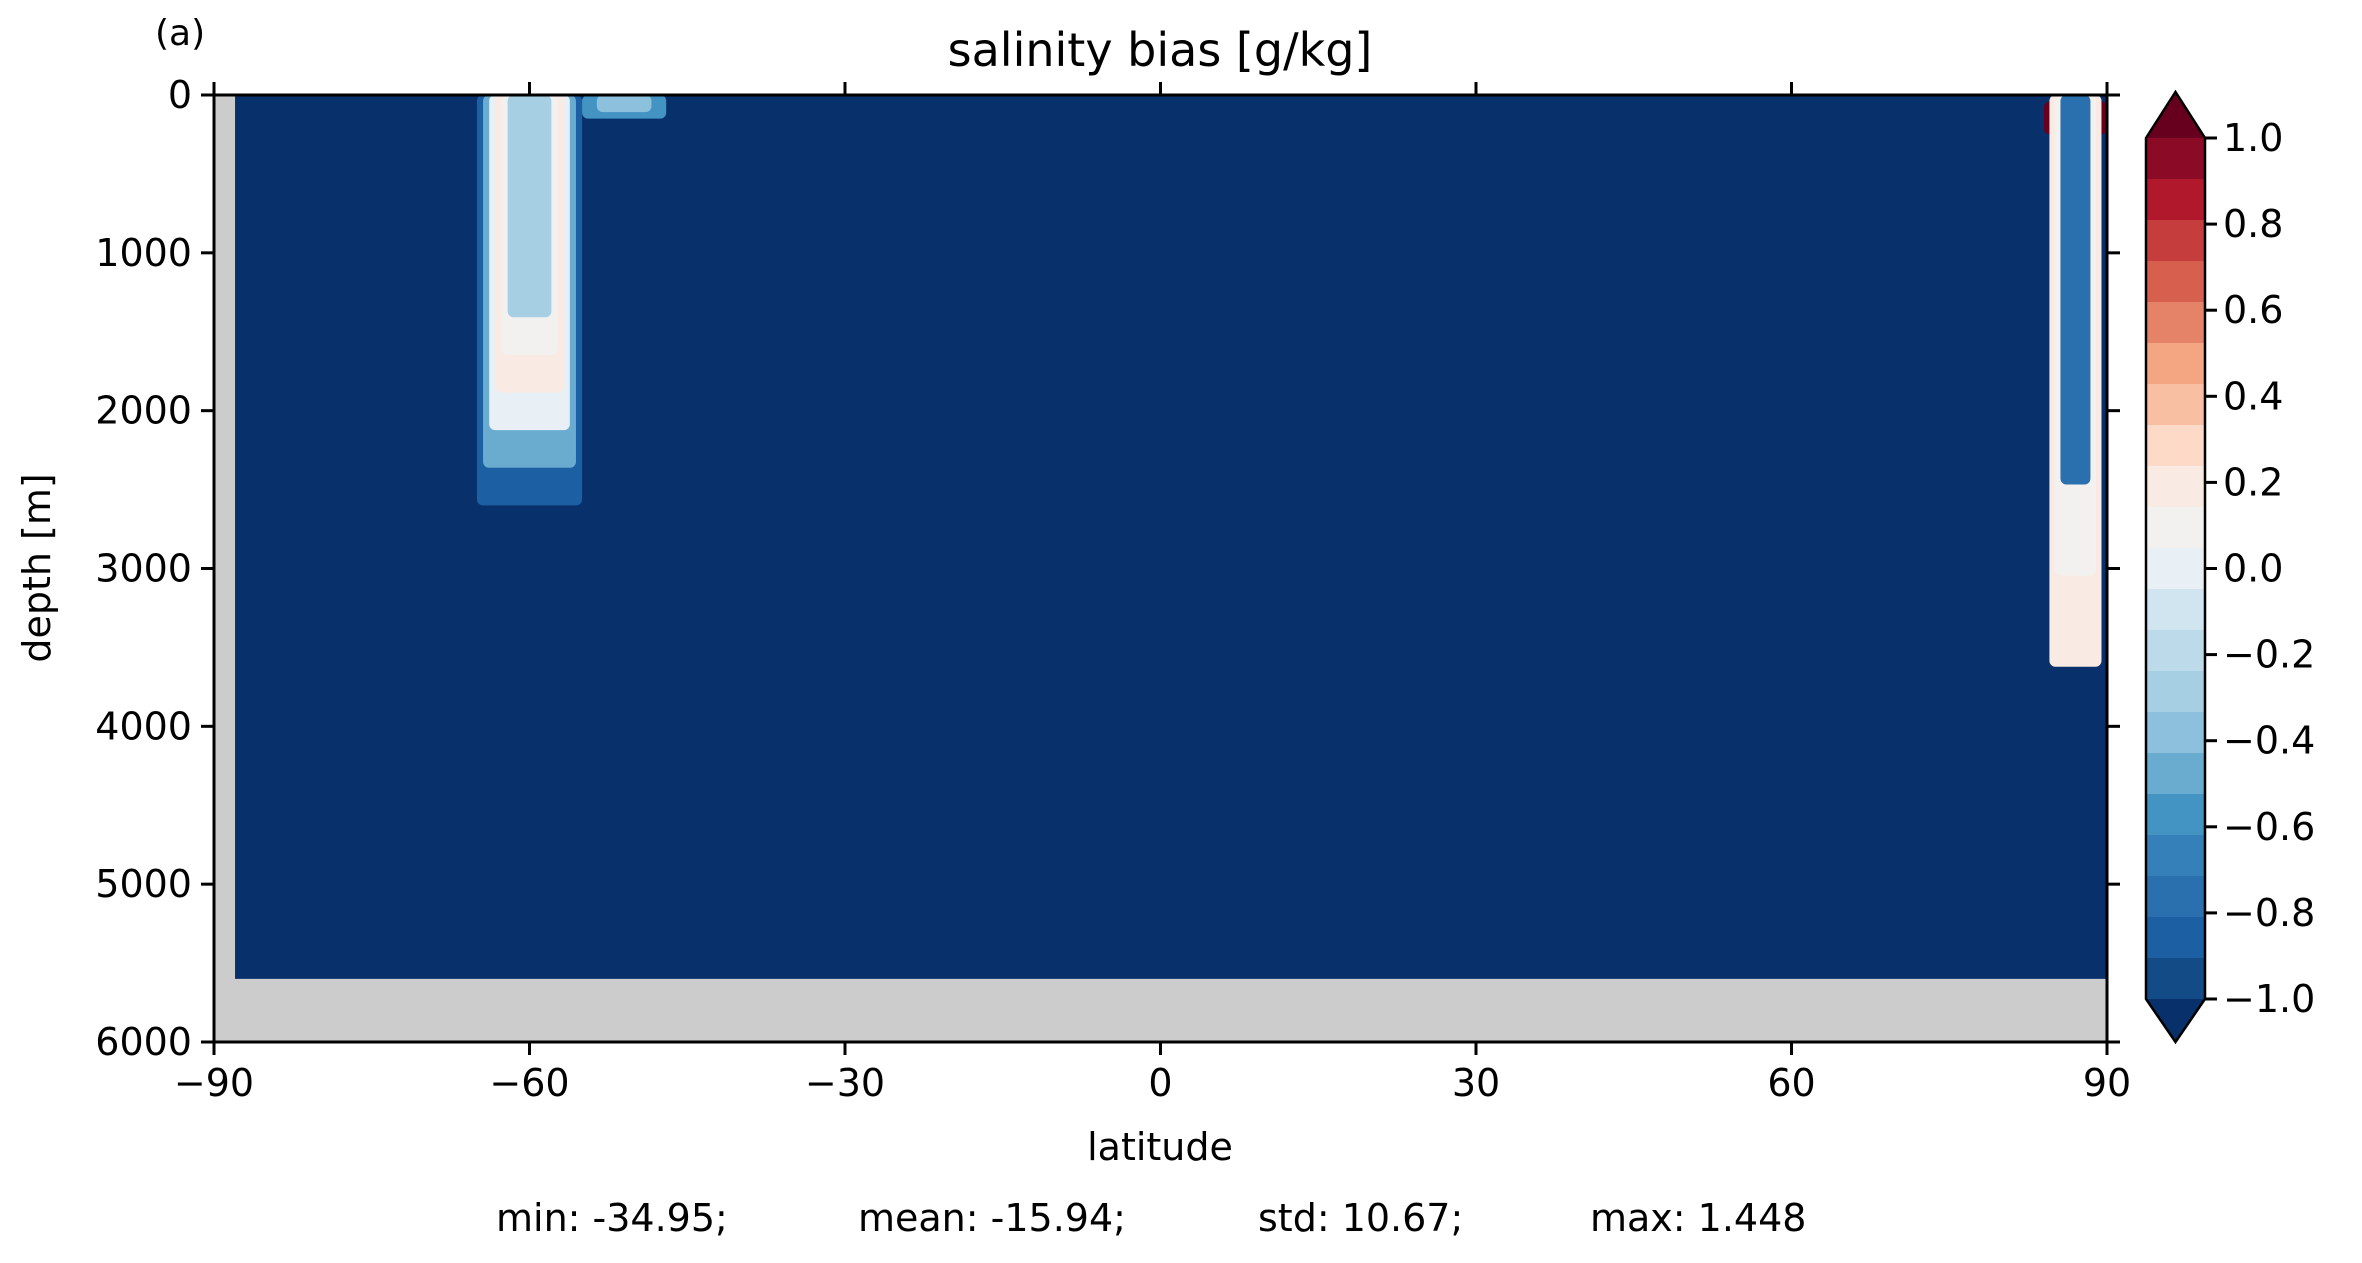 The height and width of the screenshot is (1263, 2362). What do you see at coordinates (2253, 138) in the screenshot?
I see `colorbar-tick-label: 1.0` at bounding box center [2253, 138].